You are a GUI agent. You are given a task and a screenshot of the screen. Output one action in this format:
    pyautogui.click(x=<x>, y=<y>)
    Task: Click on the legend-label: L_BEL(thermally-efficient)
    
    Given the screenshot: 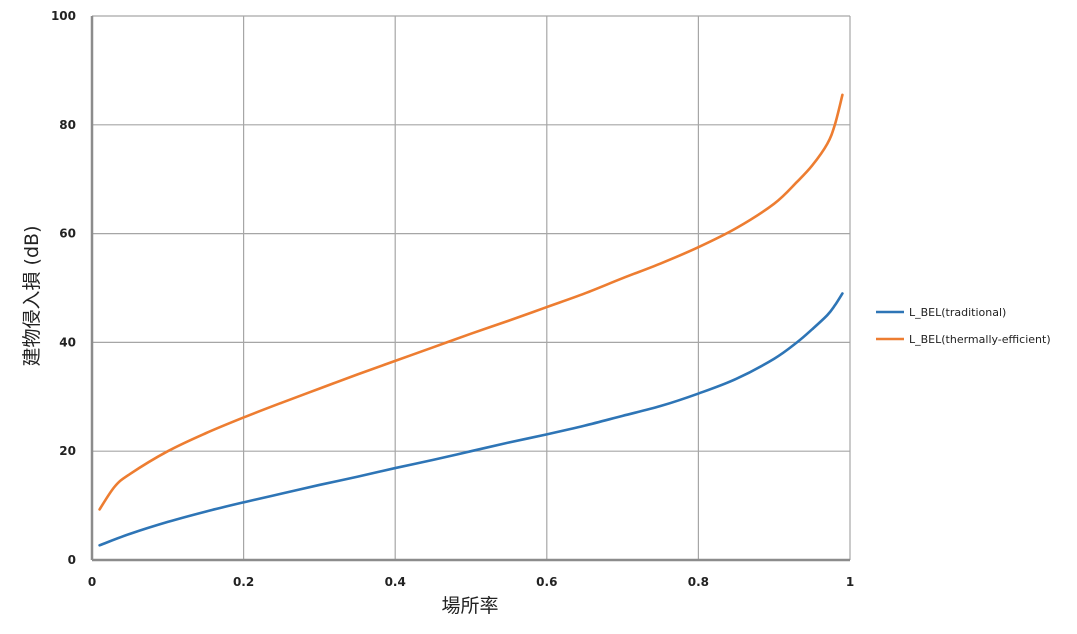 What is the action you would take?
    pyautogui.click(x=980, y=339)
    